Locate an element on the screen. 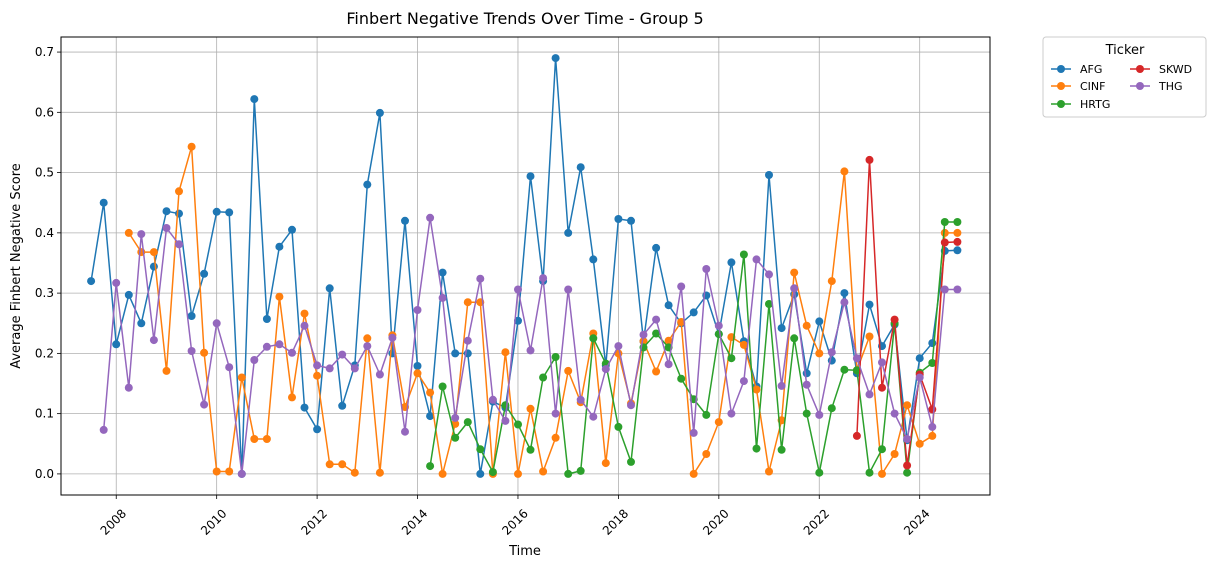 This screenshot has width=1217, height=568. y-axis-label: Average Finbert Negative Score is located at coordinates (16, 266).